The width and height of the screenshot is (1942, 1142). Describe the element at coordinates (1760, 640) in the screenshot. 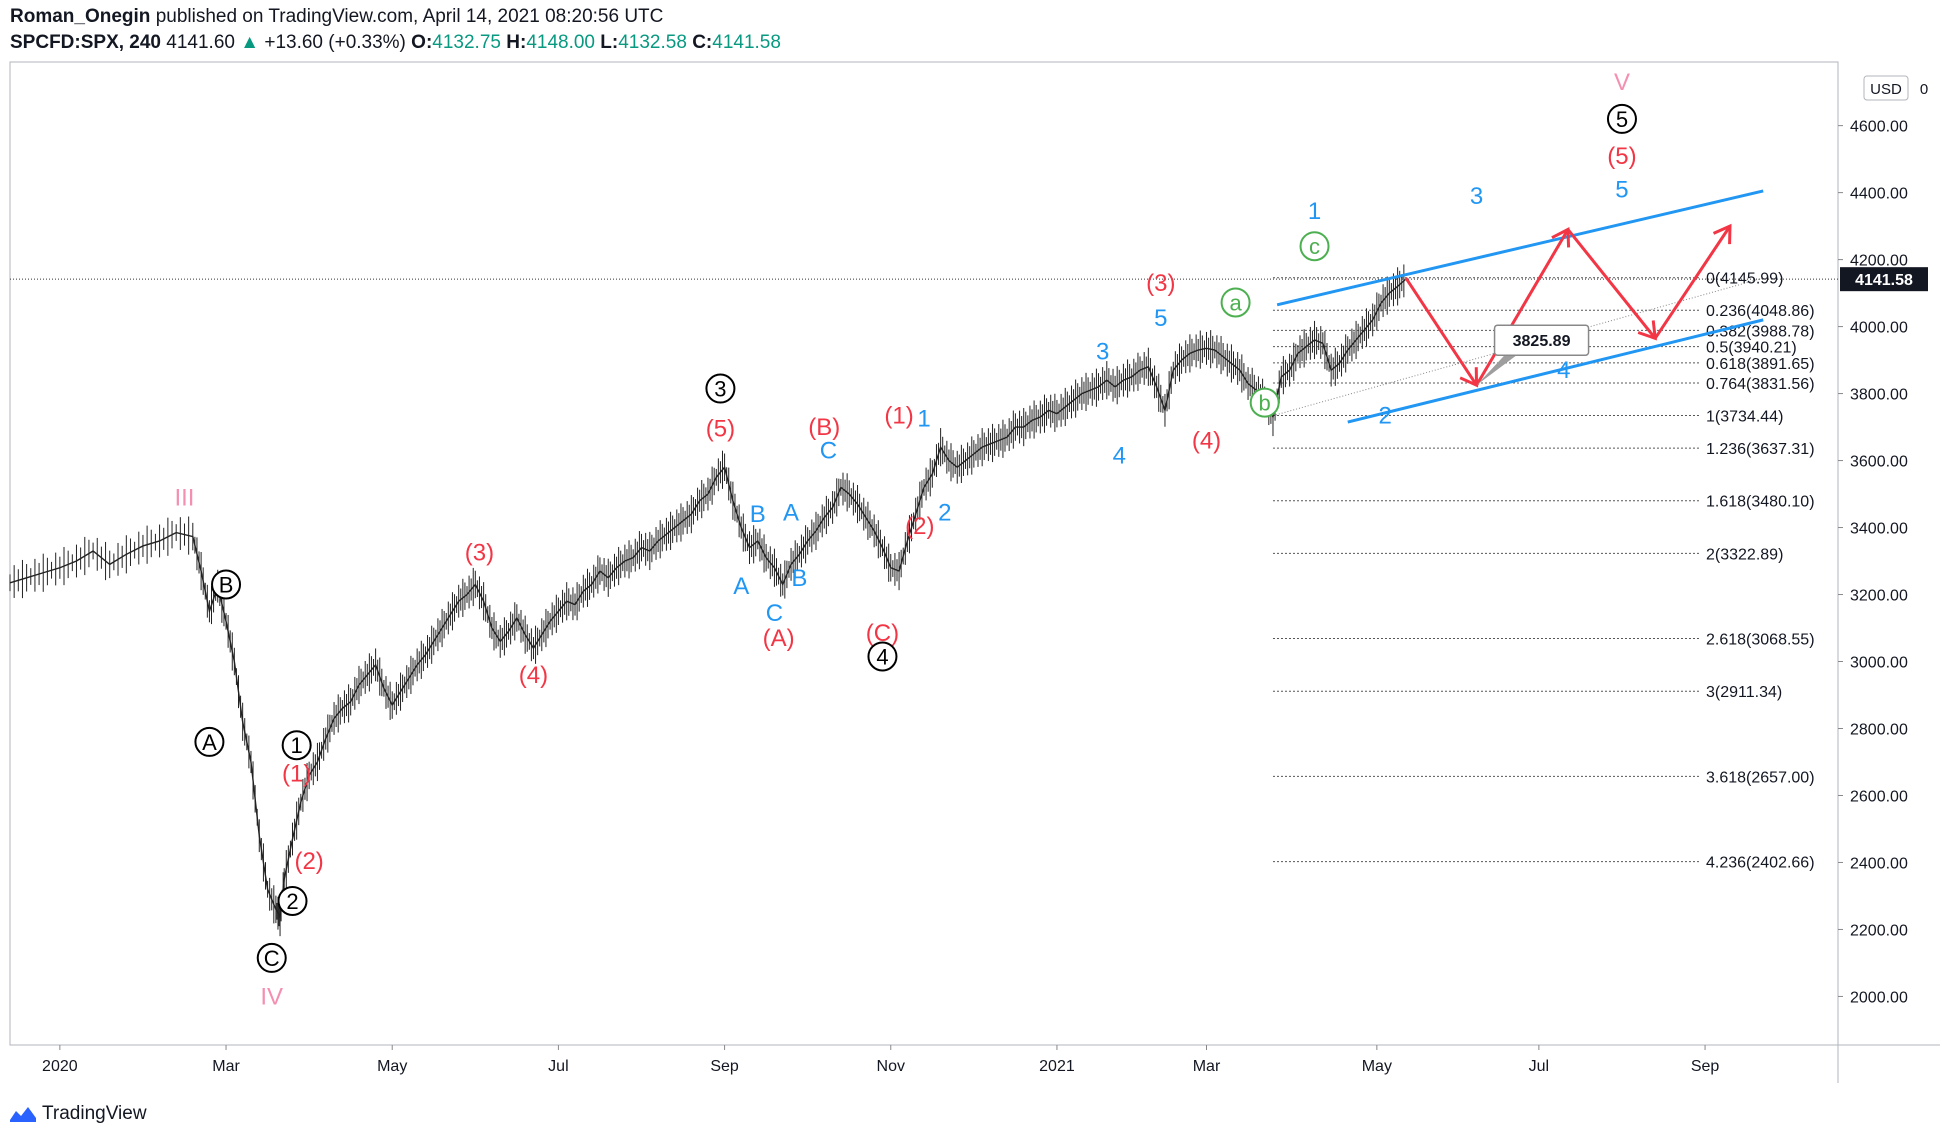

I see `fib-level-label: 2.618(3068.55)` at that location.